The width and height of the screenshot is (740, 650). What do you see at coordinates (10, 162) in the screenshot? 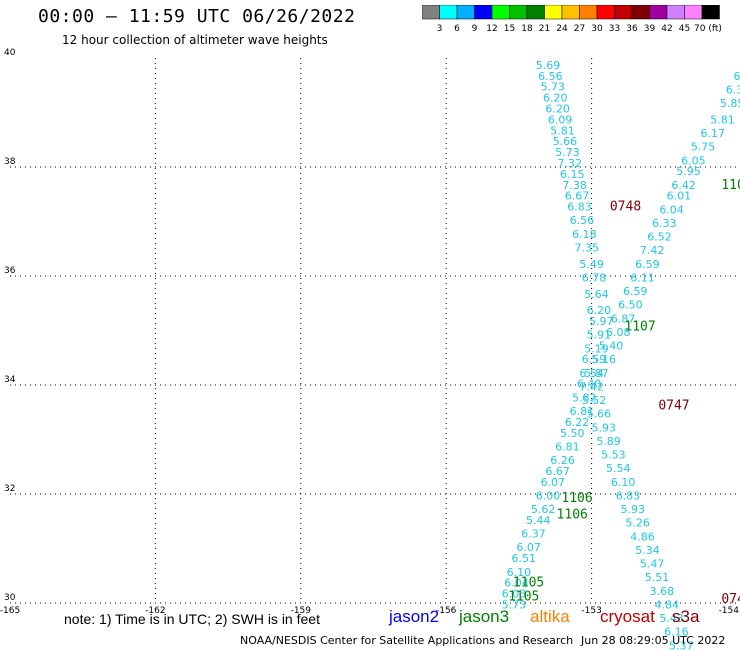
I see `y-tick-label: 38` at bounding box center [10, 162].